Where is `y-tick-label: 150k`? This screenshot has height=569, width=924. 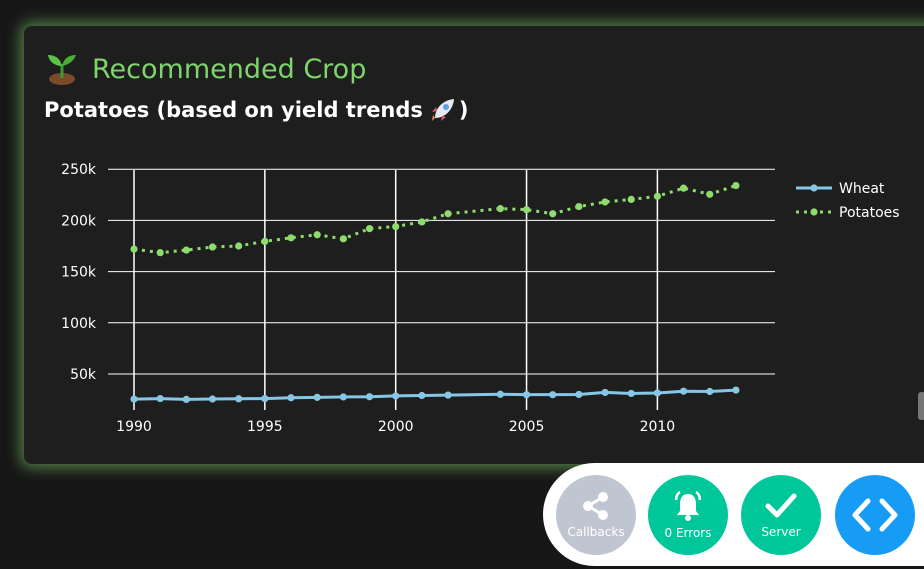 y-tick-label: 150k is located at coordinates (79, 273).